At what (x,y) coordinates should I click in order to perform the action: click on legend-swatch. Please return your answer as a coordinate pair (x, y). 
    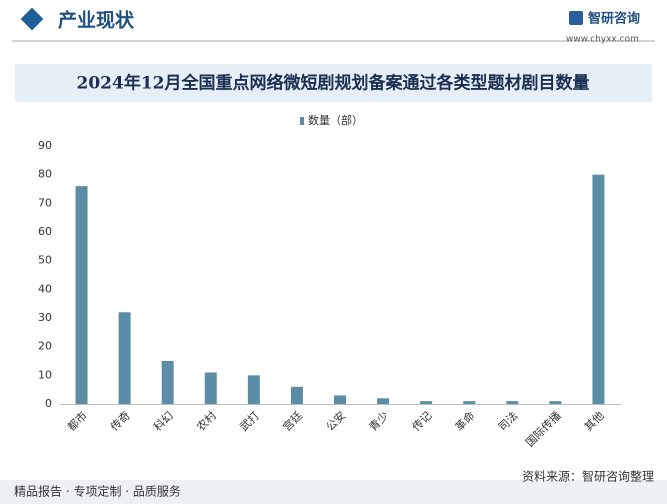
    Looking at the image, I should click on (302, 121).